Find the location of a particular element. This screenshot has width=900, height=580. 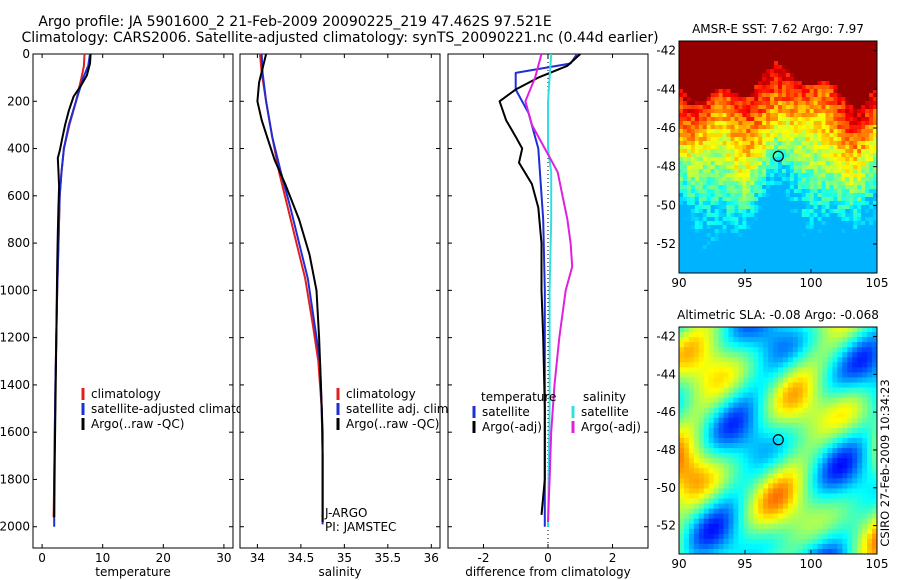

x-tick-label: 100 is located at coordinates (811, 564).